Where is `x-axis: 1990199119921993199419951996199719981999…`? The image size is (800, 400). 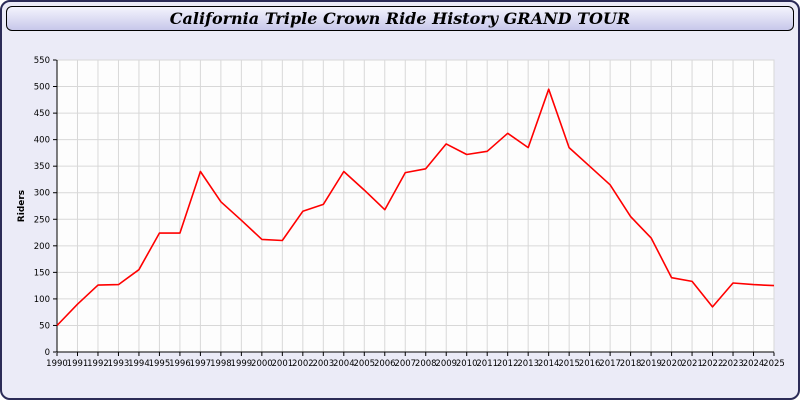 x-axis: 1990199119921993199419951996199719981999… is located at coordinates (415, 360).